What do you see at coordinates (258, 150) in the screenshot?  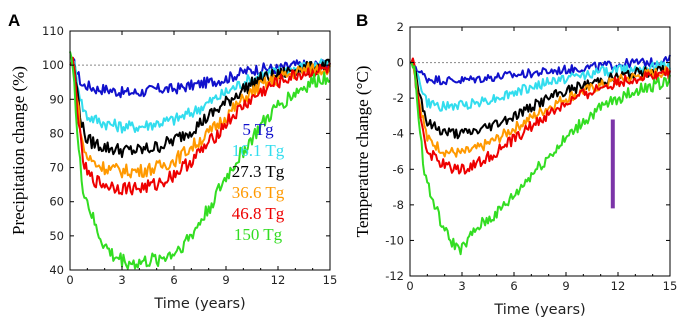 I see `legend-entry: 16.1 Tg` at bounding box center [258, 150].